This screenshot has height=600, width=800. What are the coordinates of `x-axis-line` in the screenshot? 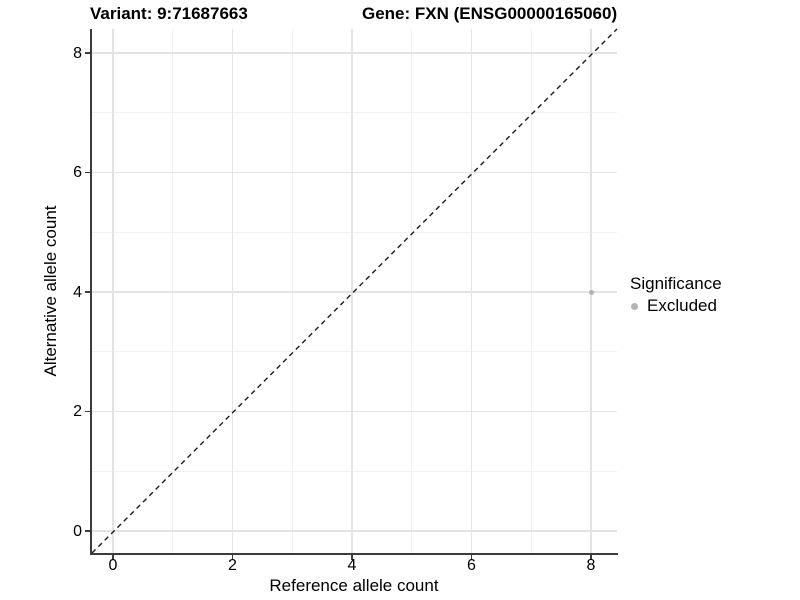 It's located at (354, 554).